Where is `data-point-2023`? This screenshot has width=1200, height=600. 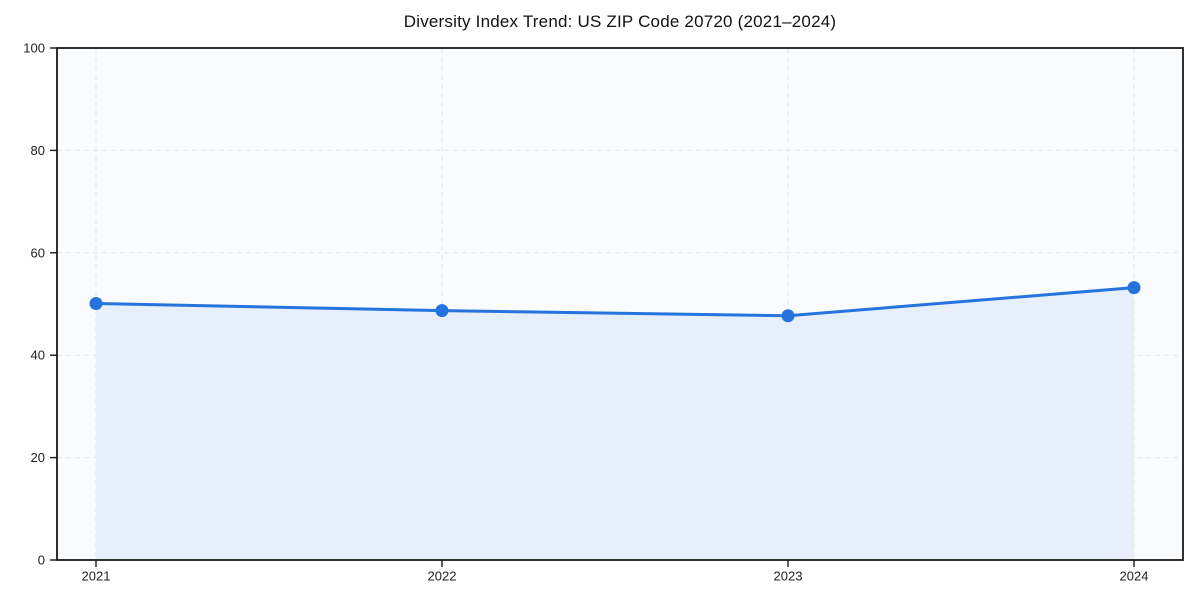
data-point-2023 is located at coordinates (788, 316).